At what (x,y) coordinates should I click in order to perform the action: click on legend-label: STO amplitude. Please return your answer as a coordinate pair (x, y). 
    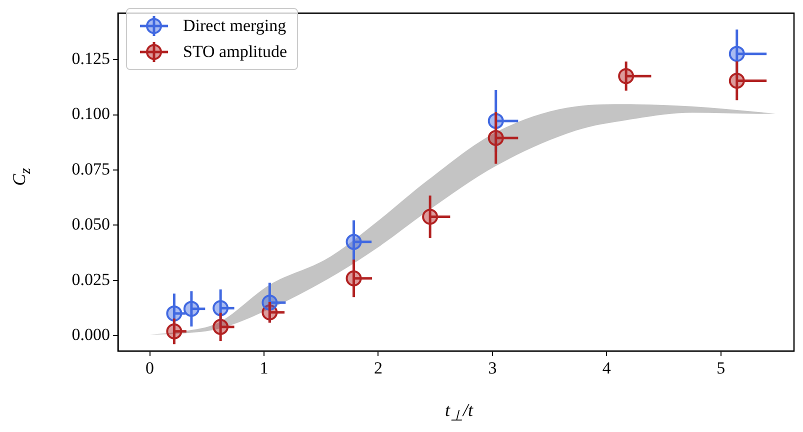
    Looking at the image, I should click on (235, 52).